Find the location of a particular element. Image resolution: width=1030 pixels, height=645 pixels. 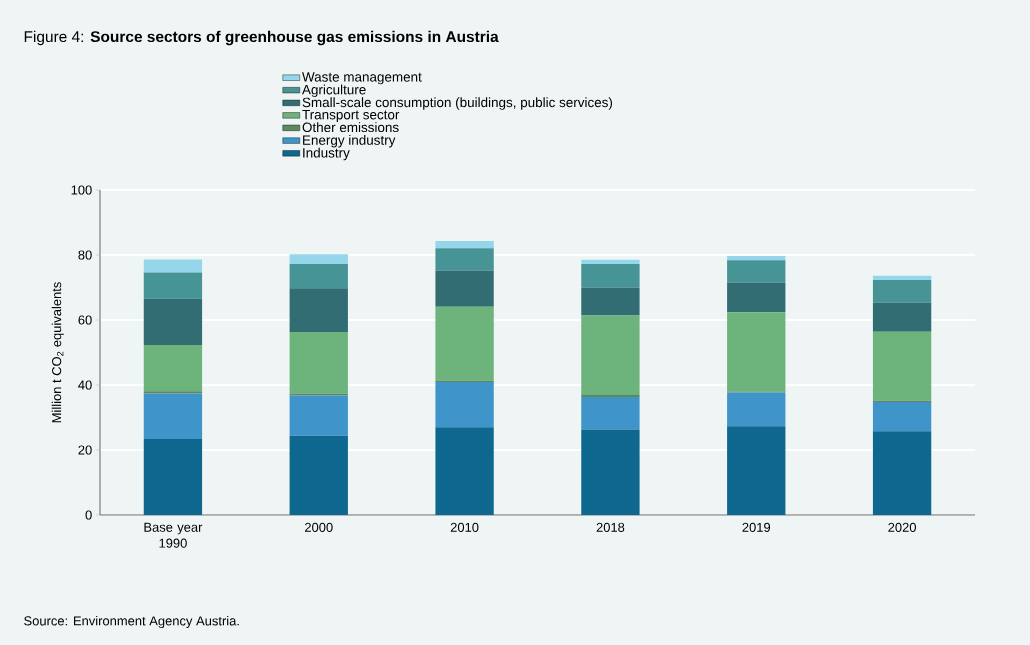

x-tick-label: 2020 is located at coordinates (902, 527).